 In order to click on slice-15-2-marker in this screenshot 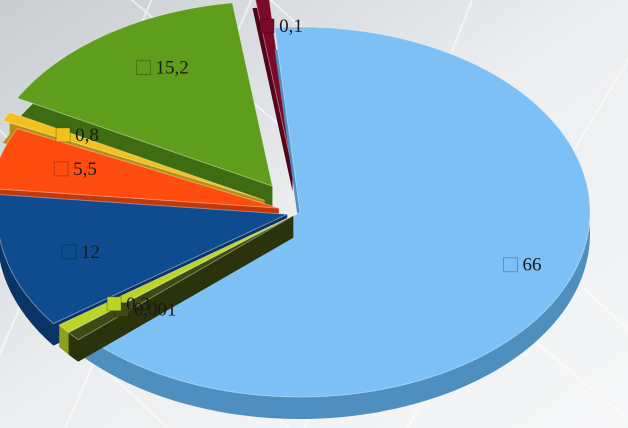, I will do `click(143, 68)`.